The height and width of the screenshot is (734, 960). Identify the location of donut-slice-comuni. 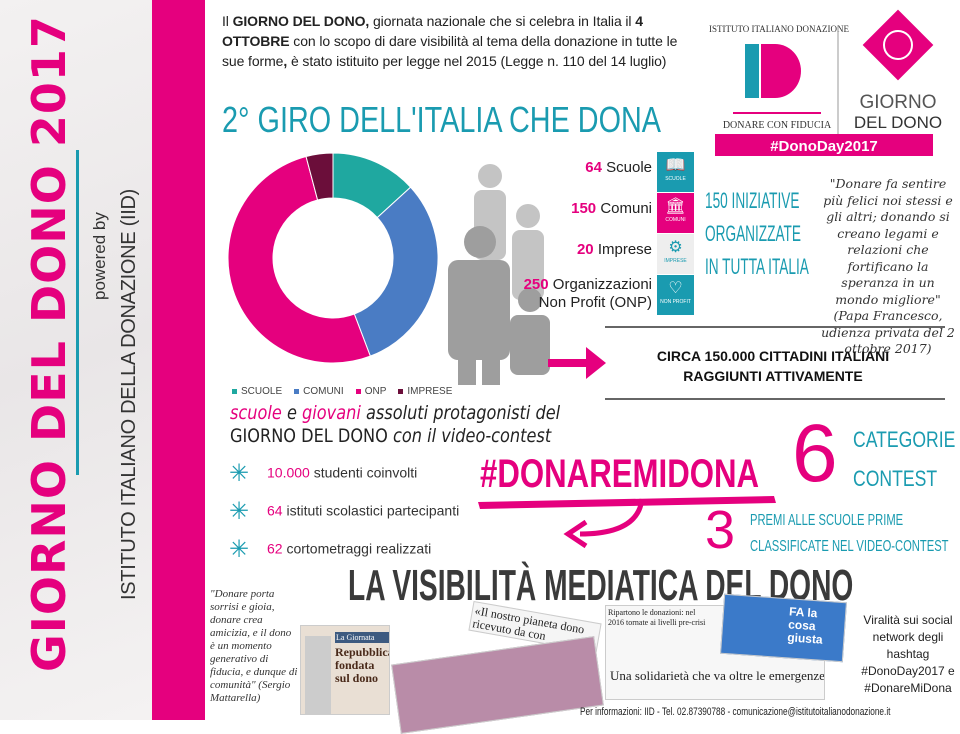
(396, 271).